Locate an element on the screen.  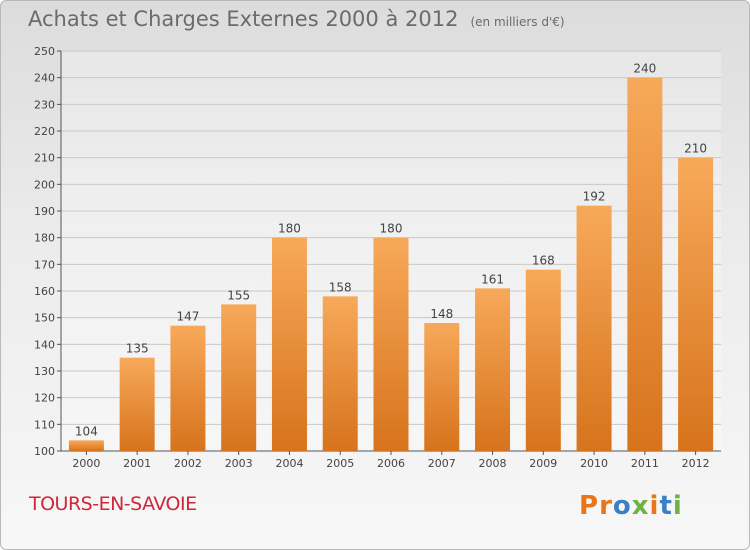
data-label-2003: 155 is located at coordinates (238, 295).